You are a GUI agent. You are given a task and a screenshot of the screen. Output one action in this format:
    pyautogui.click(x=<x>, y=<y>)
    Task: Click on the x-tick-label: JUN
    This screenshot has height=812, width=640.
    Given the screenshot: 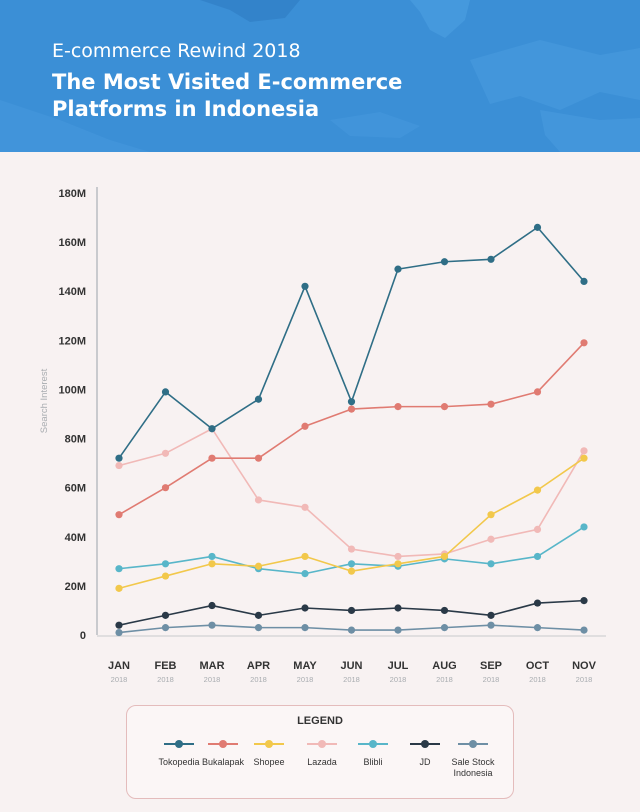 What is the action you would take?
    pyautogui.click(x=351, y=666)
    